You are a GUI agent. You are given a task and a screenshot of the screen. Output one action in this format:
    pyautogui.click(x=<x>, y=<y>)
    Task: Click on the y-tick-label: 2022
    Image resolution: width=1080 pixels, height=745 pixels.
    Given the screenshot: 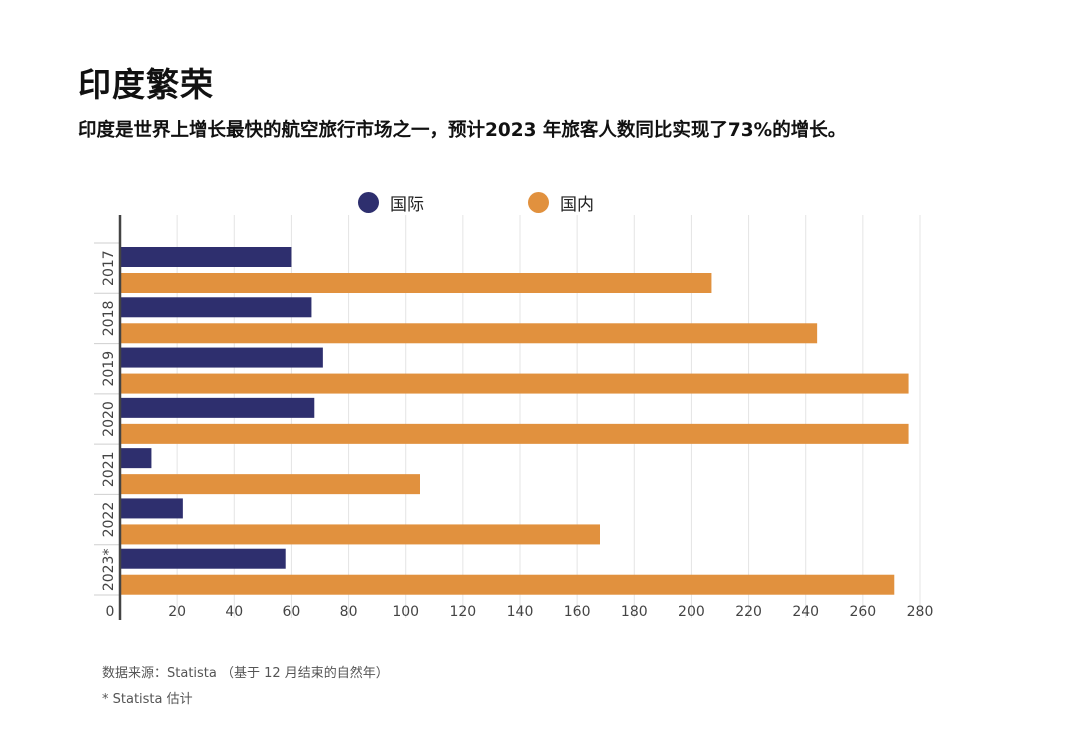 What is the action you would take?
    pyautogui.click(x=109, y=520)
    